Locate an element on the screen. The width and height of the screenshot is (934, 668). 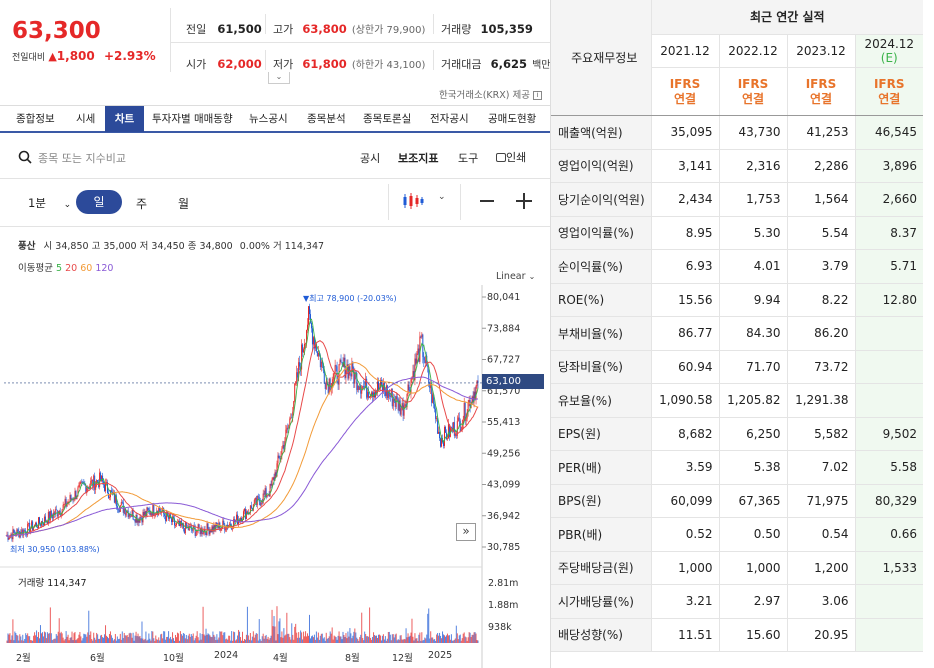
zoom-in-button is located at coordinates (524, 201).